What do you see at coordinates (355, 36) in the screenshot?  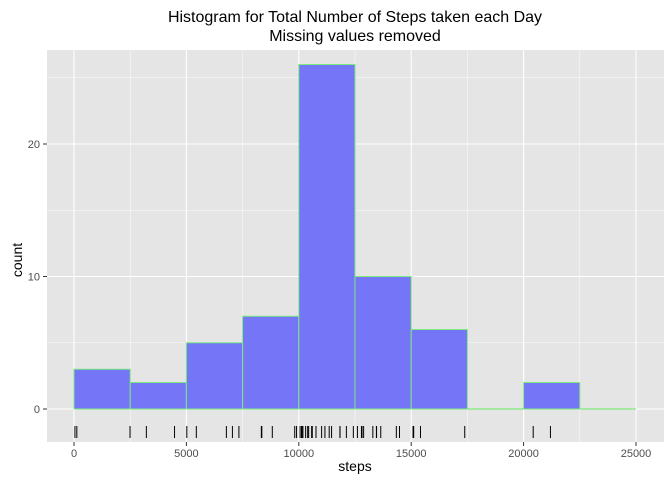 I see `chart-title-line-2: Missing values removed` at bounding box center [355, 36].